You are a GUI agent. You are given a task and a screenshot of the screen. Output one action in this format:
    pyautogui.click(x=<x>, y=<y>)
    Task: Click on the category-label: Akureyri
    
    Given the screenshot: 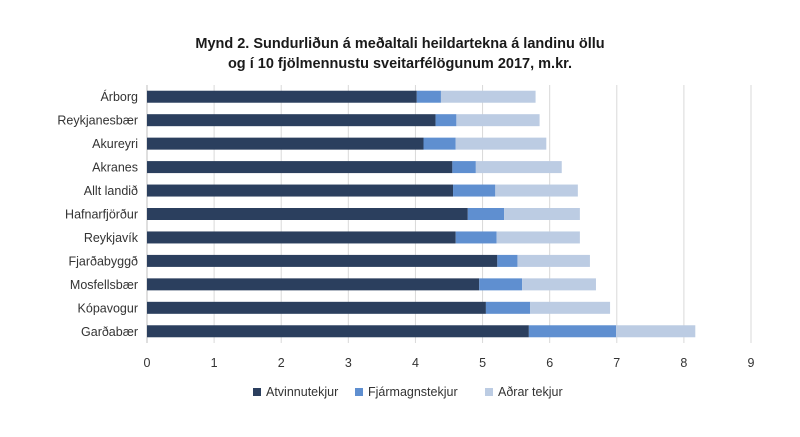 What is the action you would take?
    pyautogui.click(x=115, y=144)
    